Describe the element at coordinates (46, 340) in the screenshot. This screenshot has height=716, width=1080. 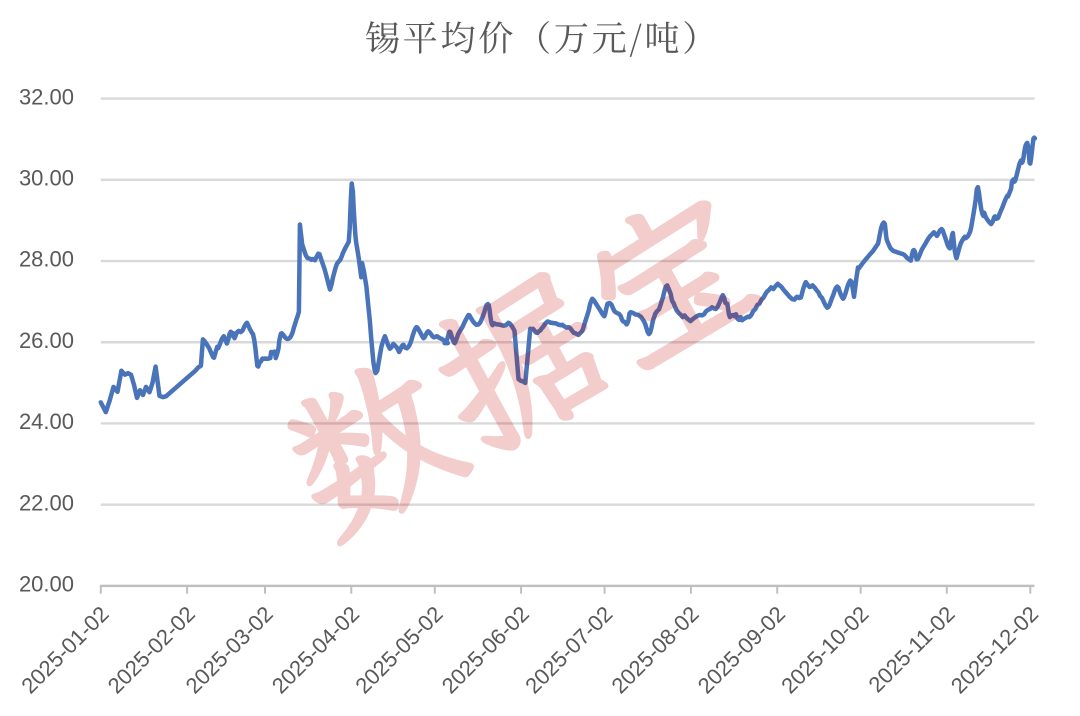
I see `svg-text: 26.00` at that location.